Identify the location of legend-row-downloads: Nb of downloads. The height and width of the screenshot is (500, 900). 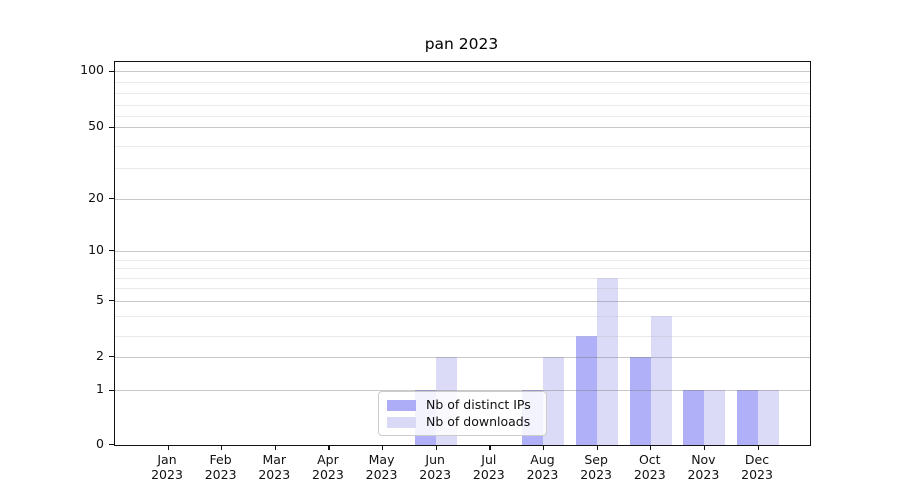
(462, 422).